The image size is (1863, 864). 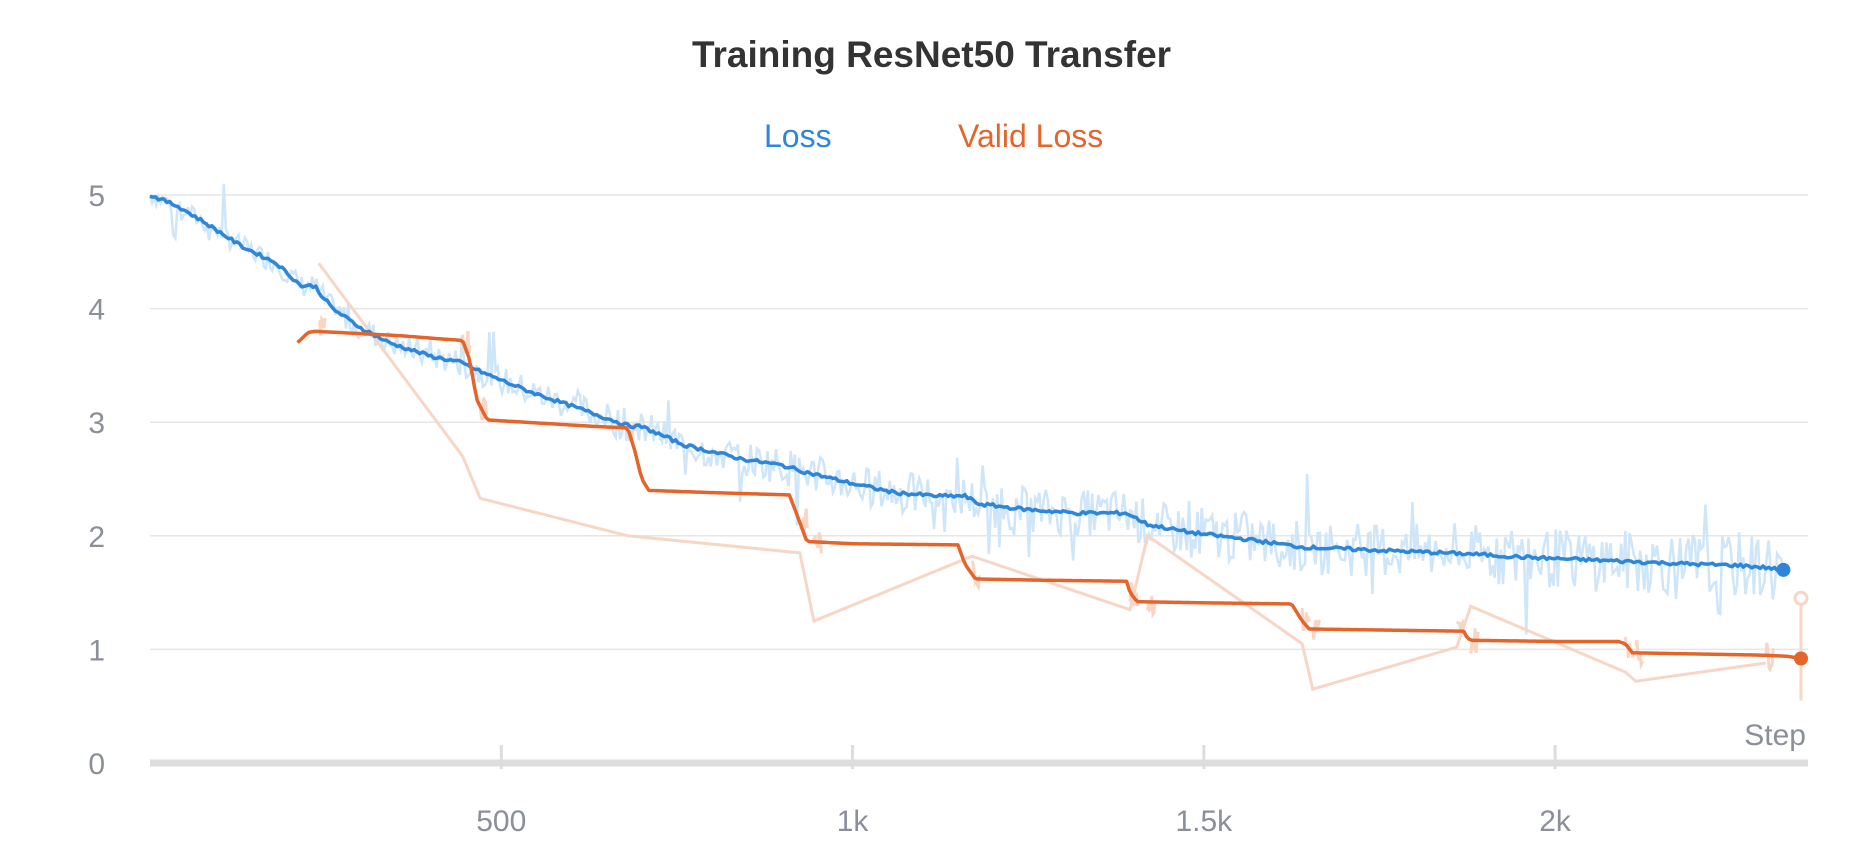 What do you see at coordinates (96, 764) in the screenshot?
I see `y-tick-label: 0` at bounding box center [96, 764].